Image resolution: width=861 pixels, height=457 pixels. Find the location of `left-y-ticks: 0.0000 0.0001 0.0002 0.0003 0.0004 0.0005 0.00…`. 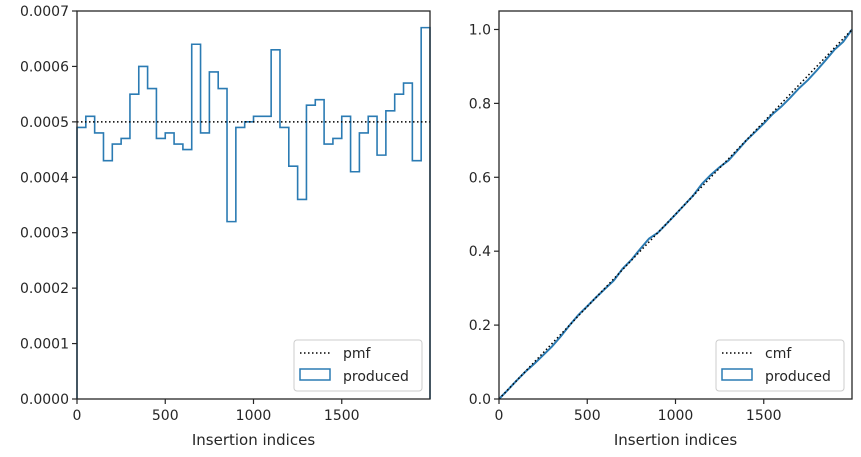

left-y-ticks: 0.0000 0.0001 0.0002 0.0003 0.0004 0.0005 0.00… is located at coordinates (48, 206).